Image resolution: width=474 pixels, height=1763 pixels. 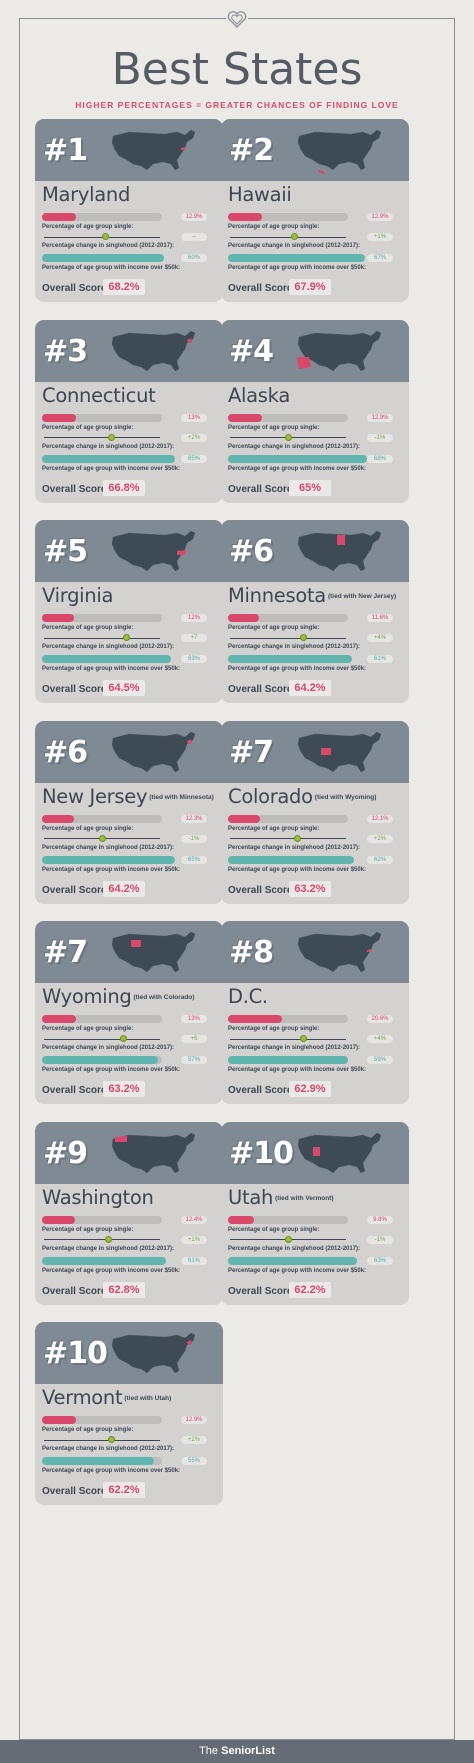 I want to click on state-name-text: Vermont, so click(x=82, y=1397).